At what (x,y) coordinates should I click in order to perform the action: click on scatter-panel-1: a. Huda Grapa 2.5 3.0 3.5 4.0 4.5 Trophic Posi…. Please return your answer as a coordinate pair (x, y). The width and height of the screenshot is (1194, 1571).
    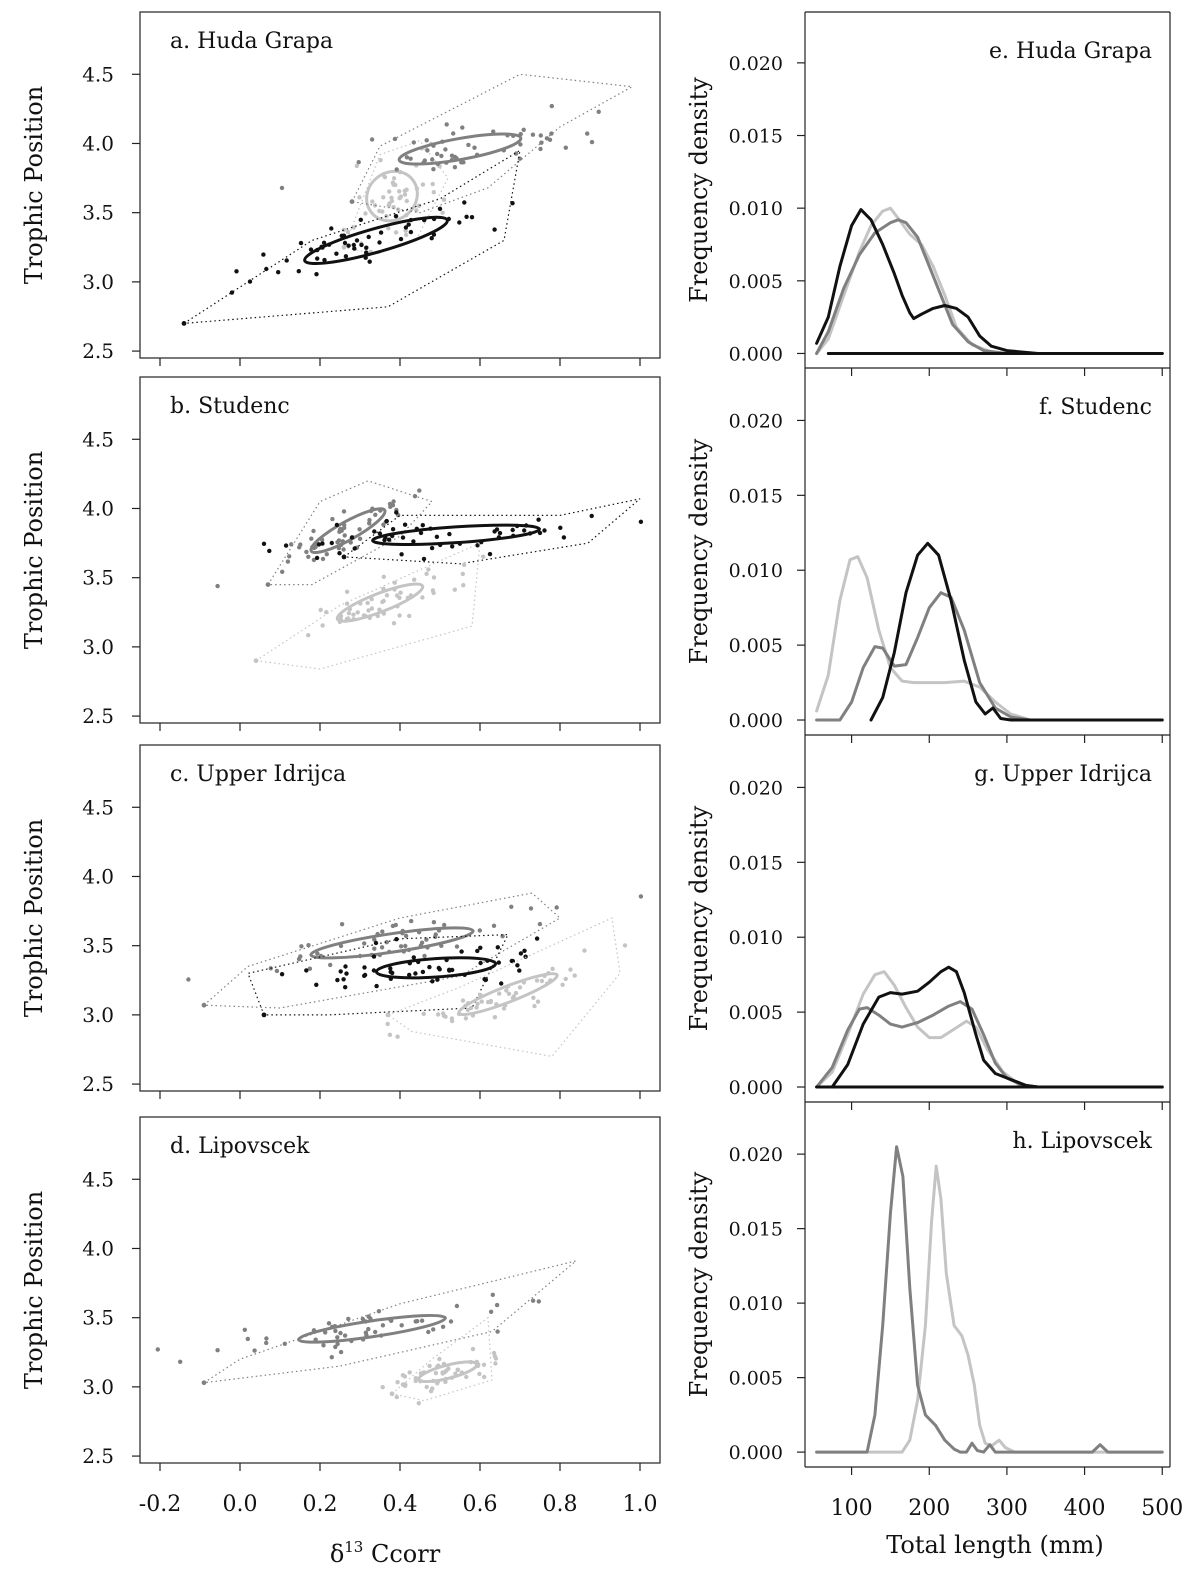
    Looking at the image, I should click on (340, 188).